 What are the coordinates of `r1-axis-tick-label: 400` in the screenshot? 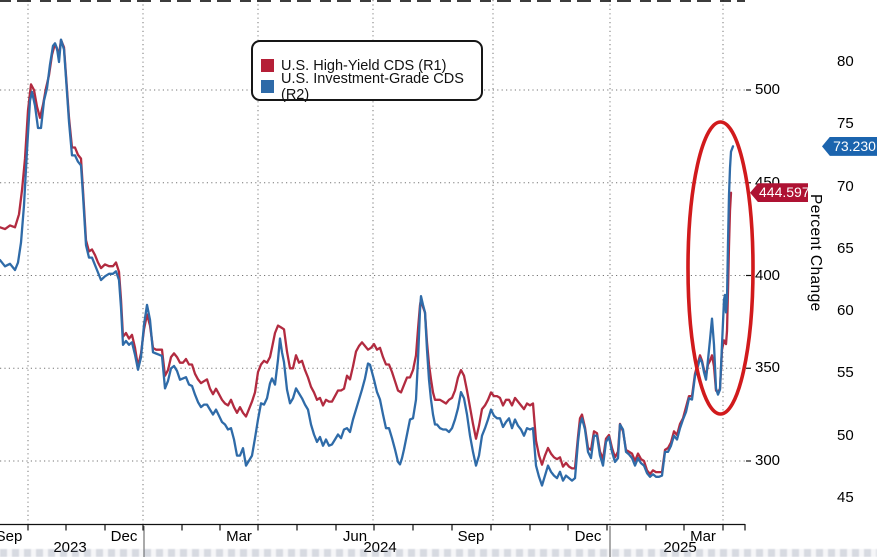 It's located at (768, 275).